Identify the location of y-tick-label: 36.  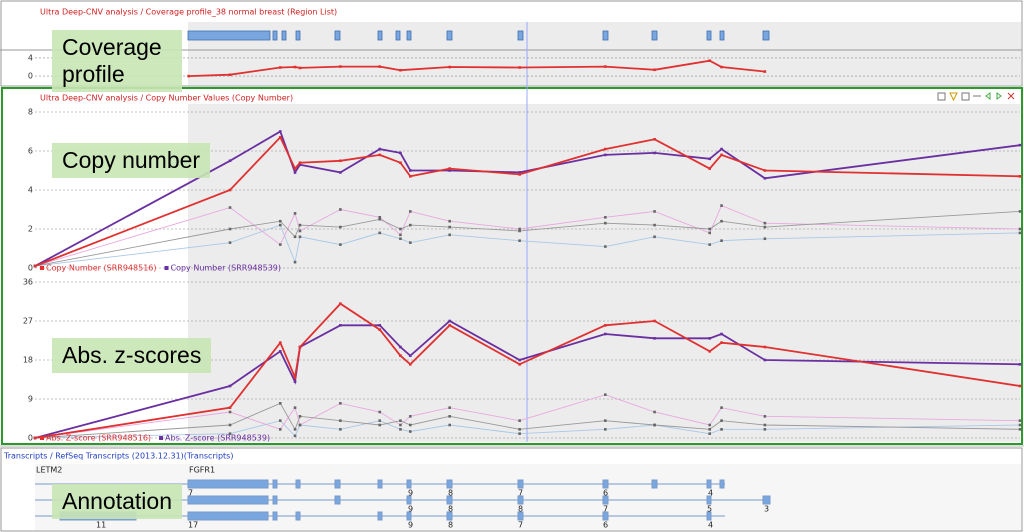
(28, 282).